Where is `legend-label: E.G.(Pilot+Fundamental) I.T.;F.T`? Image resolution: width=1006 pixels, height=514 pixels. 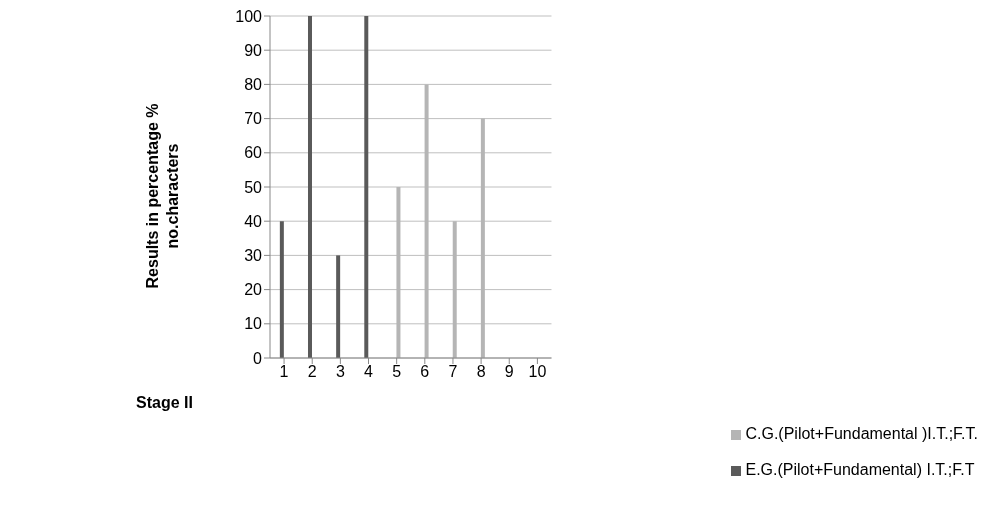
legend-label: E.G.(Pilot+Fundamental) I.T.;F.T is located at coordinates (860, 469).